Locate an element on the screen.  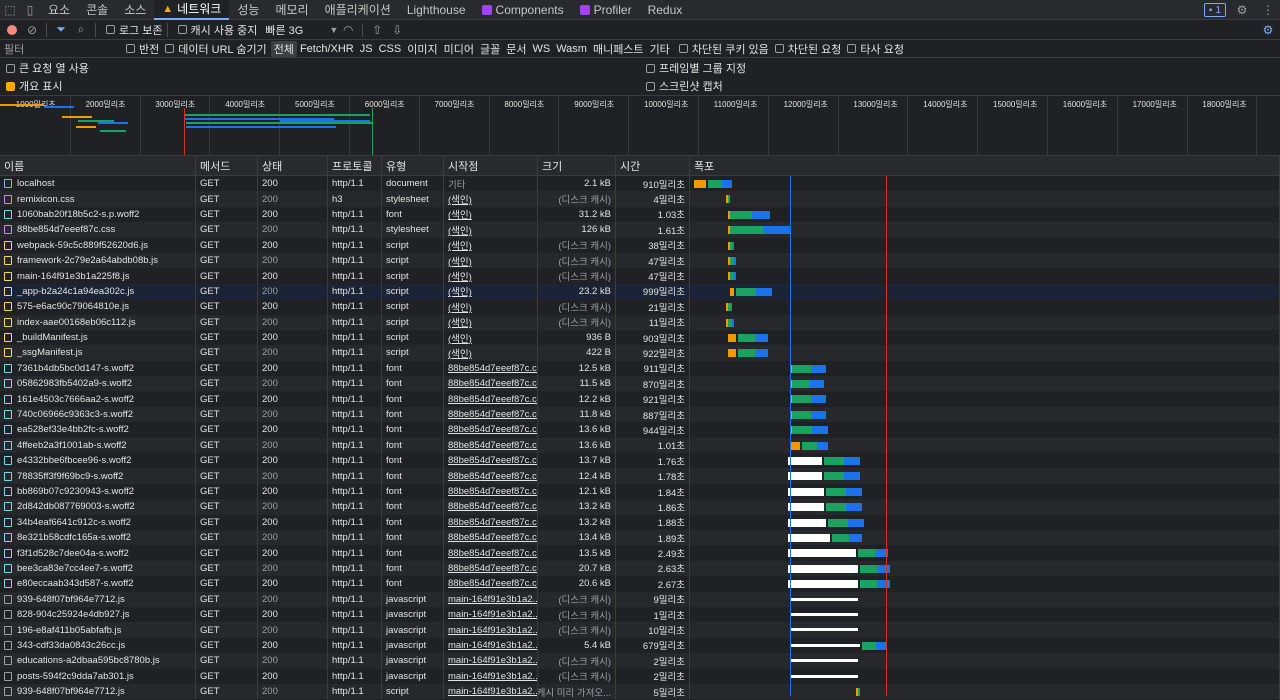
filter-type-9: Wasm is located at coordinates (571, 48).